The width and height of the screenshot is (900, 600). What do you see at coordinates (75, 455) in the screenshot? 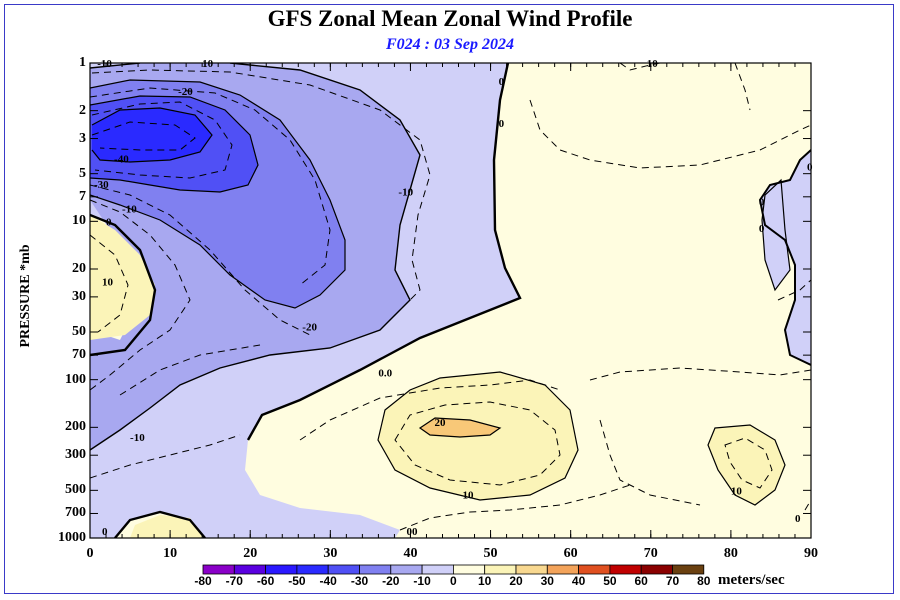
I see `y-tick-label: 300` at bounding box center [75, 455].